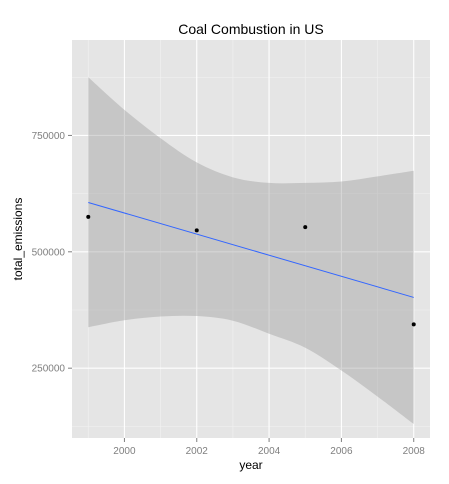  I want to click on y-axis-ticks: 250000 500000 750000, so click(52, 253).